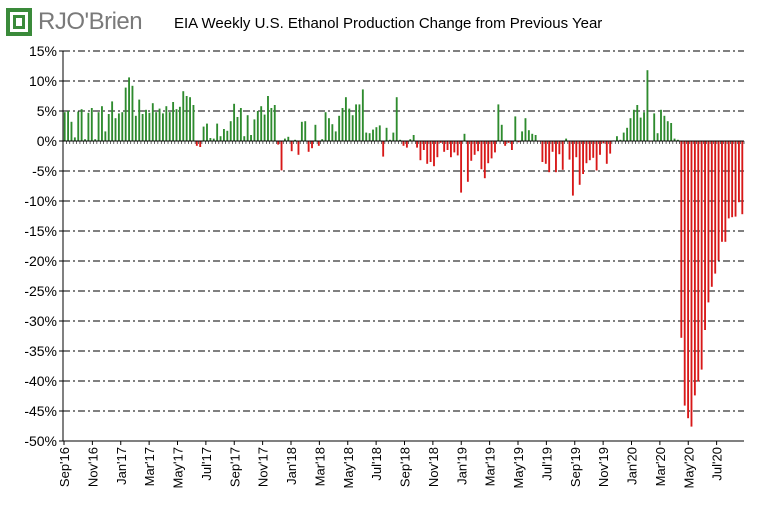 This screenshot has height=516, width=763. I want to click on x-tick-label: Nov'16, so click(92, 467).